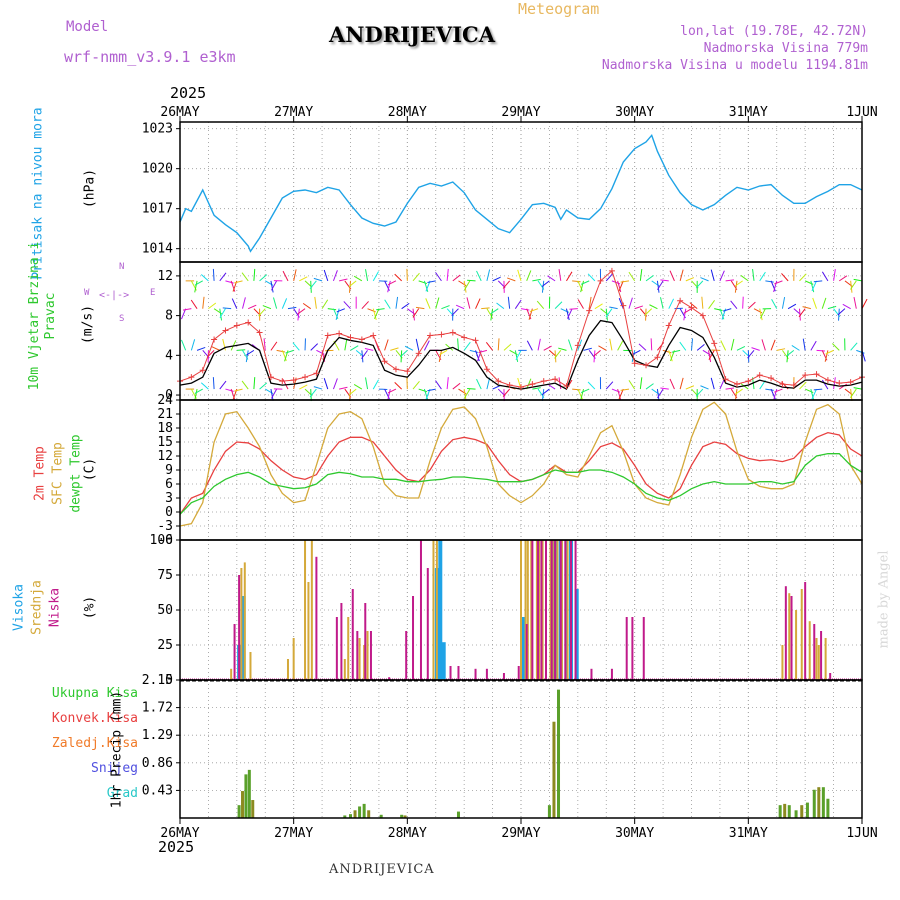 The height and width of the screenshot is (900, 900). Describe the element at coordinates (114, 768) in the screenshot. I see `legend-snow: Snijeg` at that location.